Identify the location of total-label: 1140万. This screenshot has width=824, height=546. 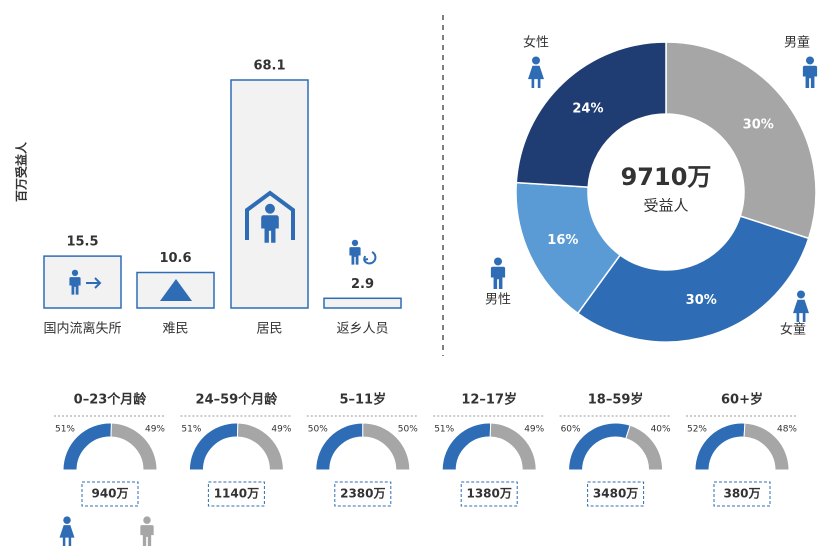
(236, 494).